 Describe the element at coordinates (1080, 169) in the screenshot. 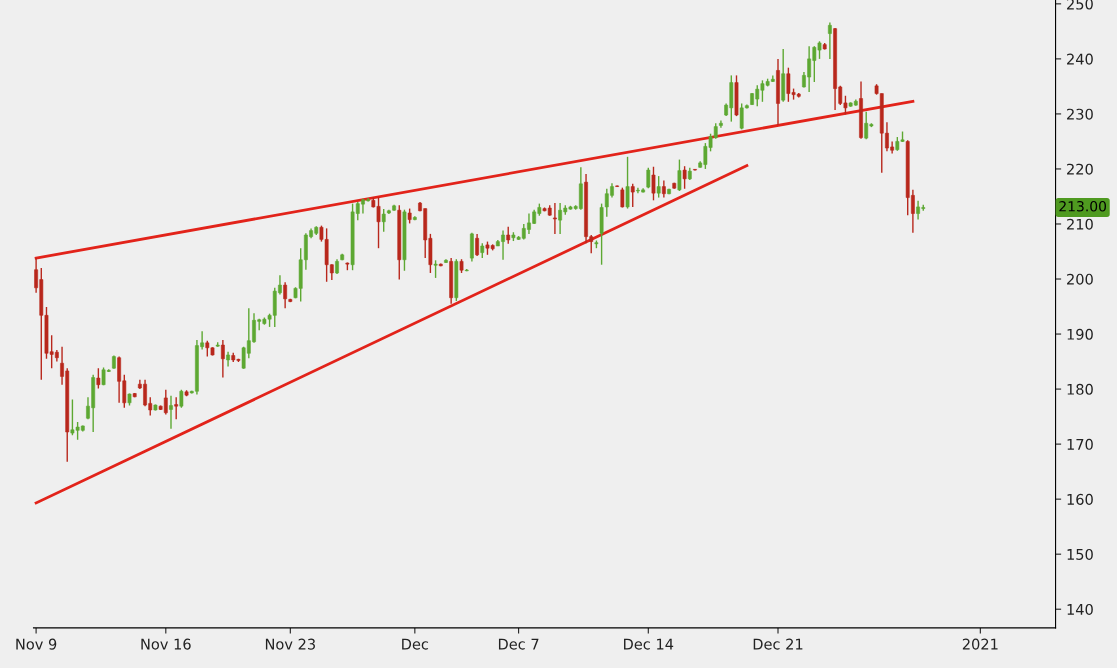

I see `y-tick-label: 220` at that location.